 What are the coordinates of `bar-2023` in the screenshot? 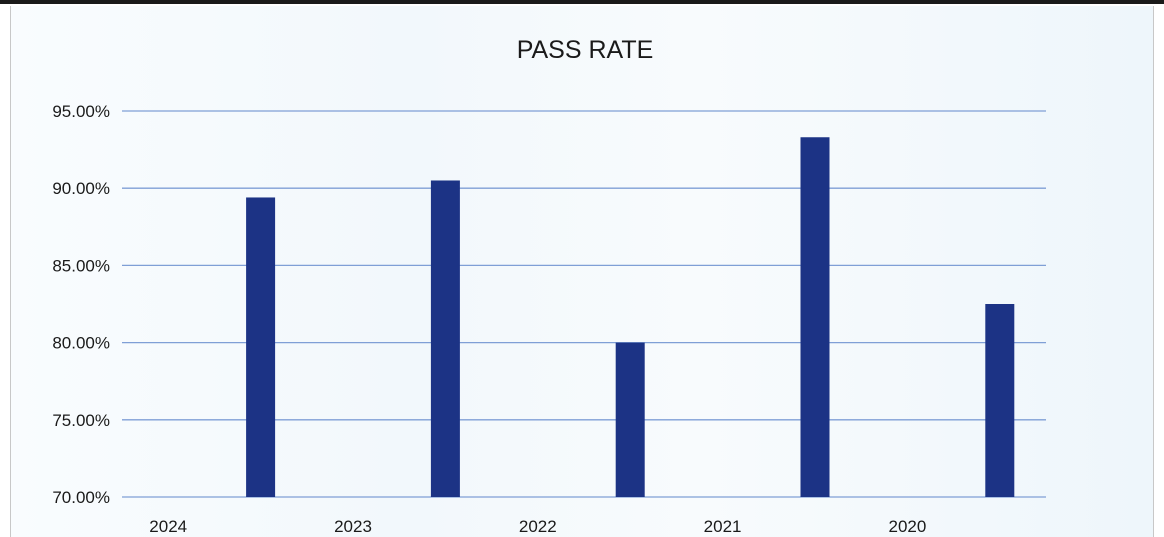 It's located at (445, 339).